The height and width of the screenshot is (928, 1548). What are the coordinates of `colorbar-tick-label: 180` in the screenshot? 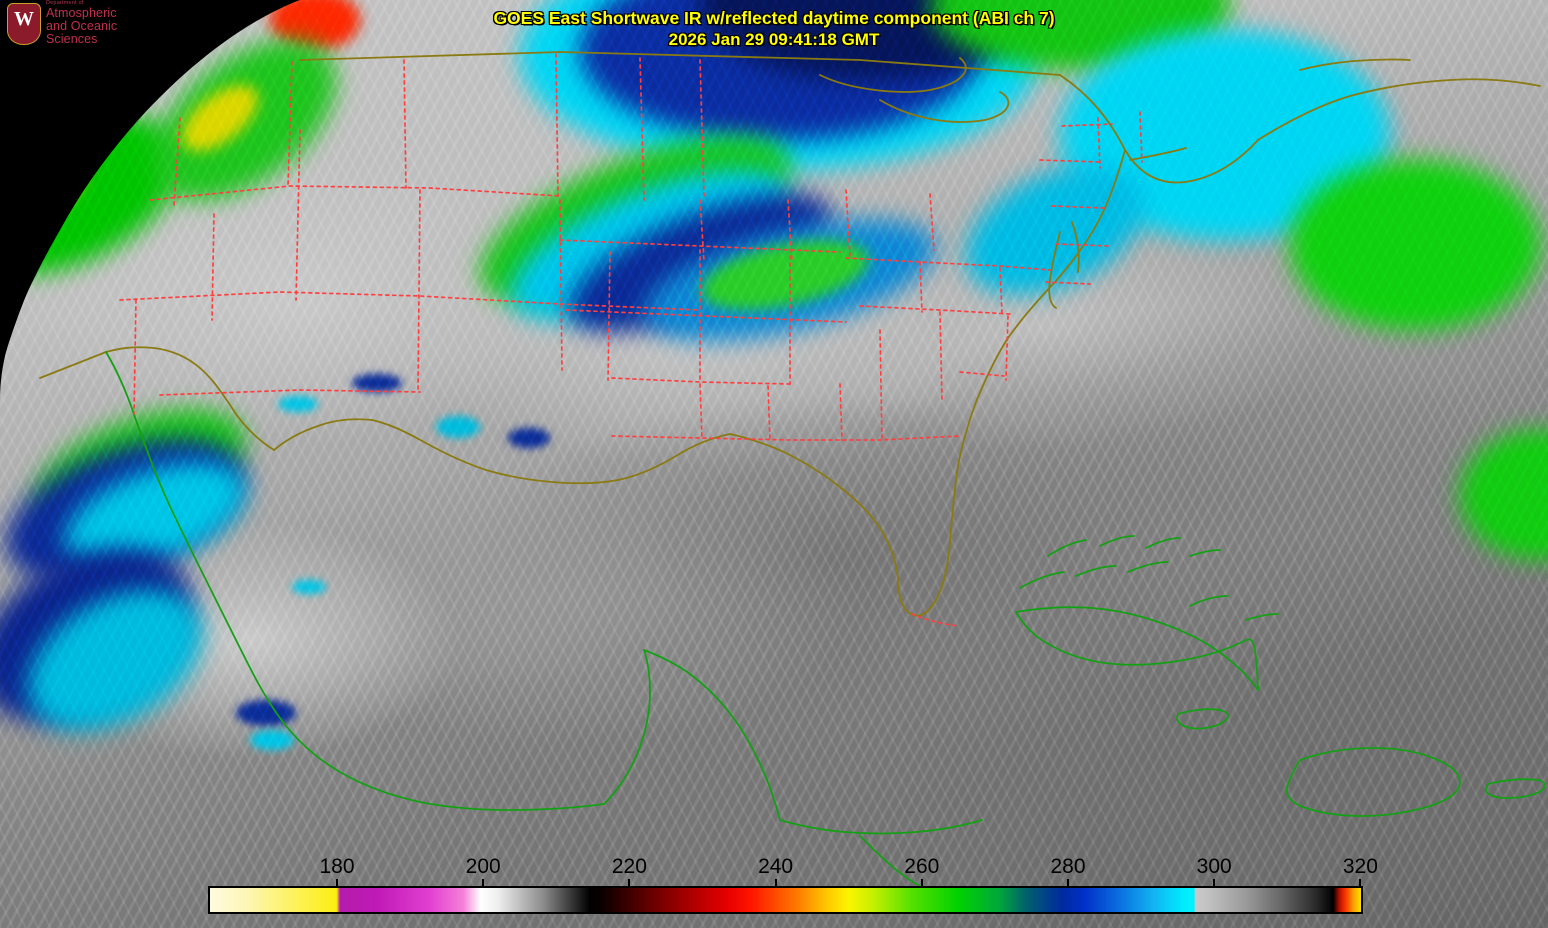 It's located at (337, 866).